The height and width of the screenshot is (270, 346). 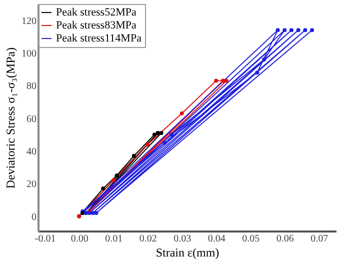 I want to click on x-tick-label: 0.06, so click(x=285, y=239).